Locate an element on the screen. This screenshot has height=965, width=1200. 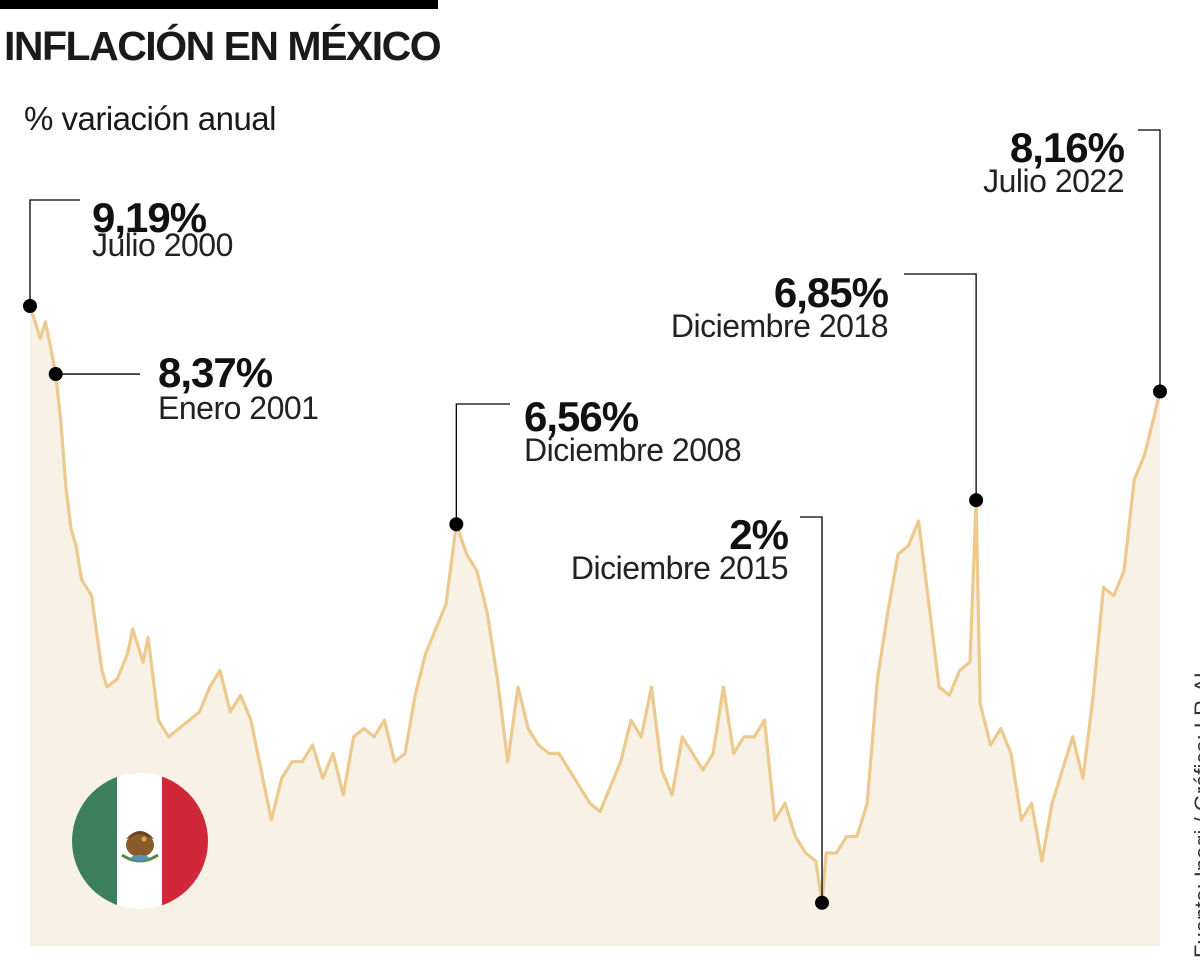
annotation-value: 8,37% is located at coordinates (215, 372).